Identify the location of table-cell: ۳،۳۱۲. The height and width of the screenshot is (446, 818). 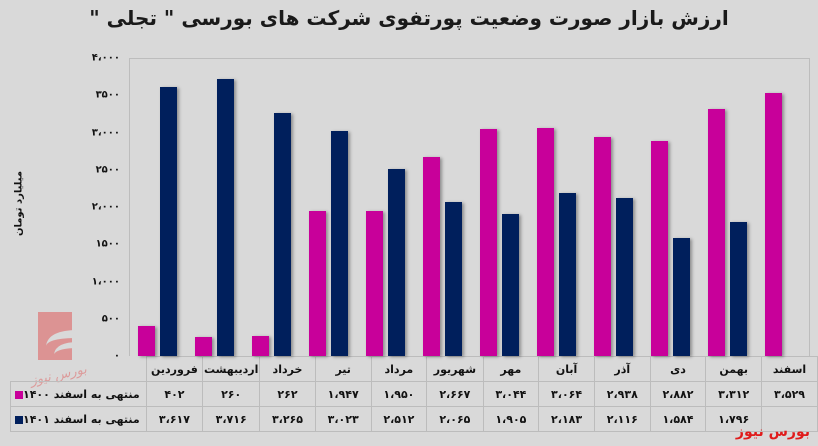
(734, 394).